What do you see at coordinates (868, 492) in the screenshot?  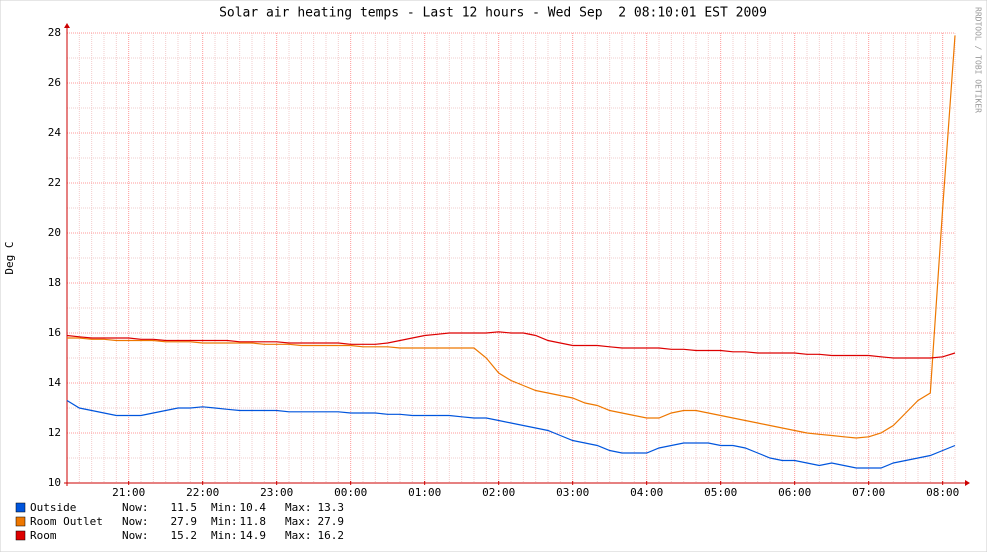 I see `x-tick-label: 07:00` at bounding box center [868, 492].